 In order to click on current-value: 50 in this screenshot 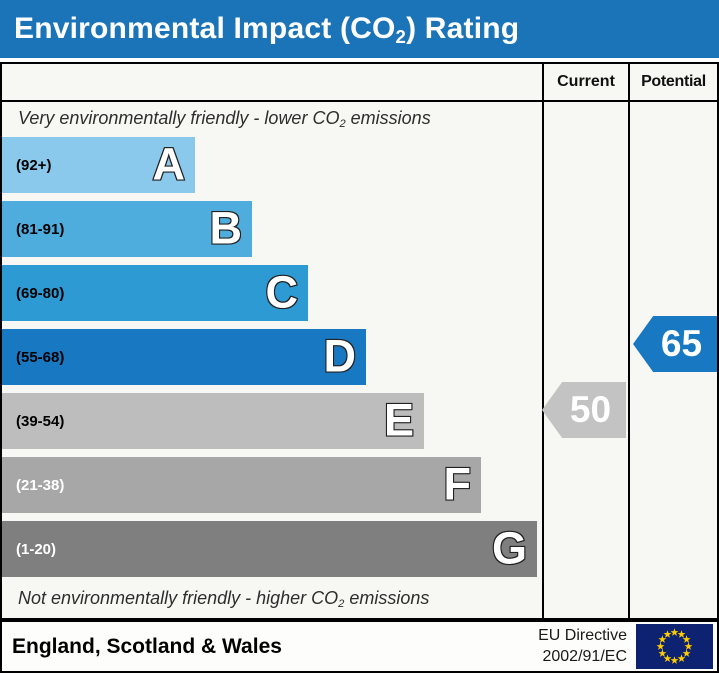, I will do `click(590, 409)`.